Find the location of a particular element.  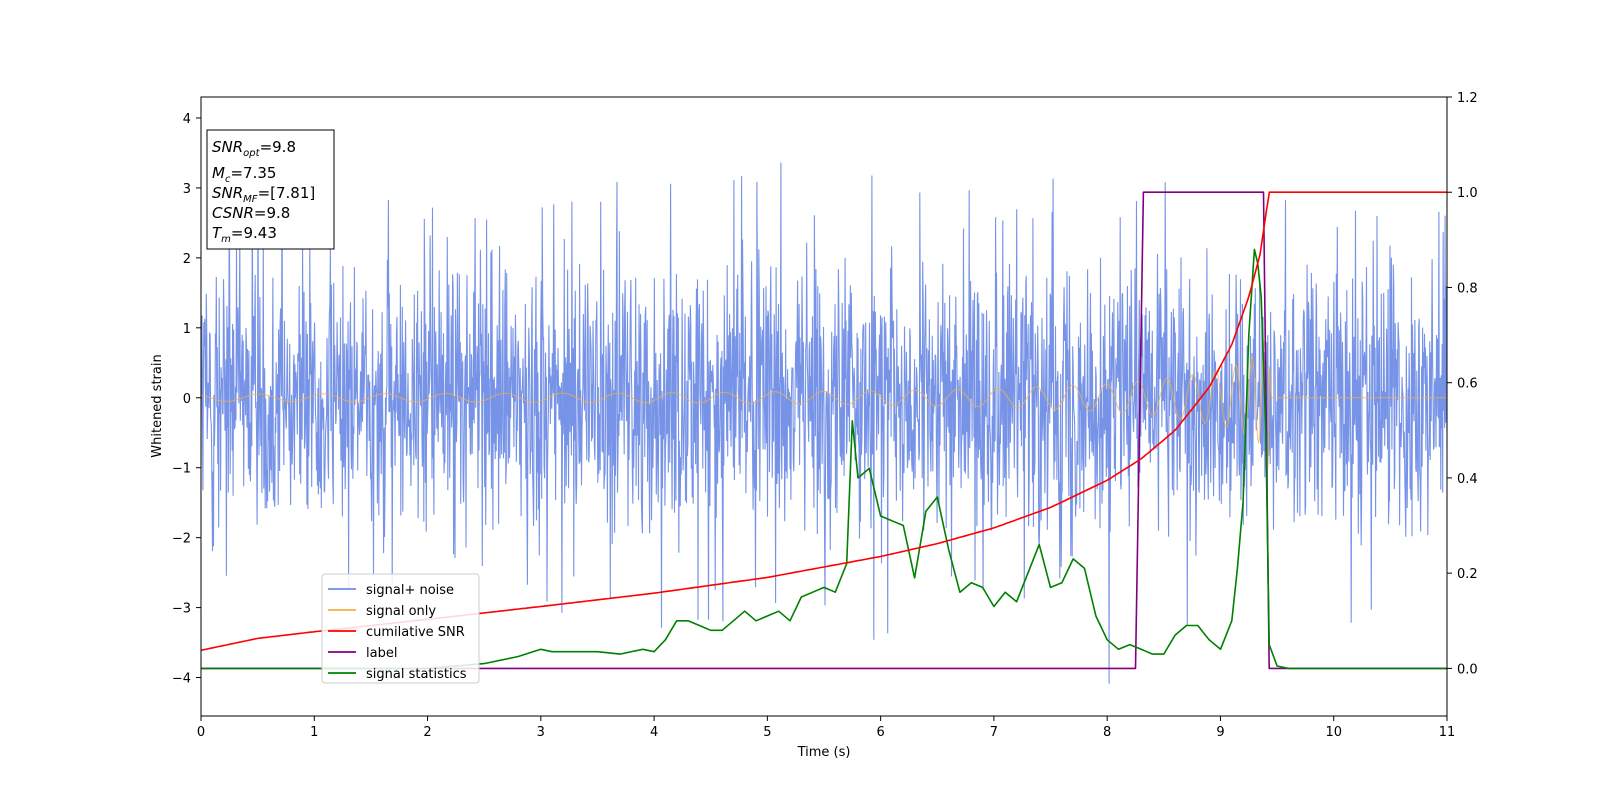

legend-frame is located at coordinates (400, 628).